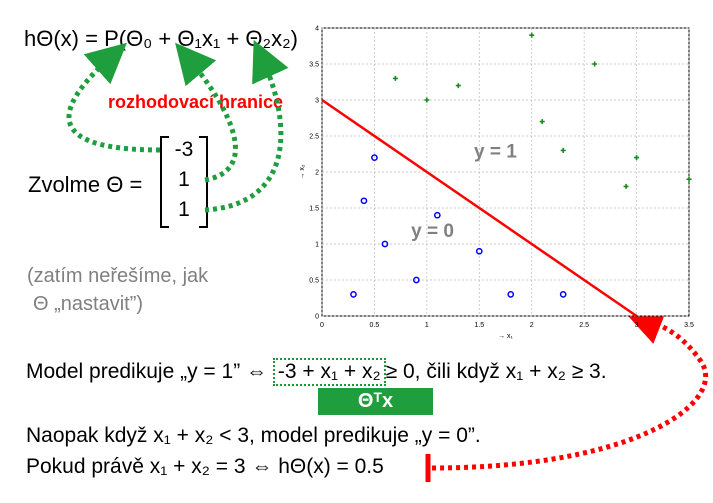  Describe the element at coordinates (117, 290) in the screenshot. I see `note: (zatím neřešíme, jak Θ „nastavit”)` at that location.